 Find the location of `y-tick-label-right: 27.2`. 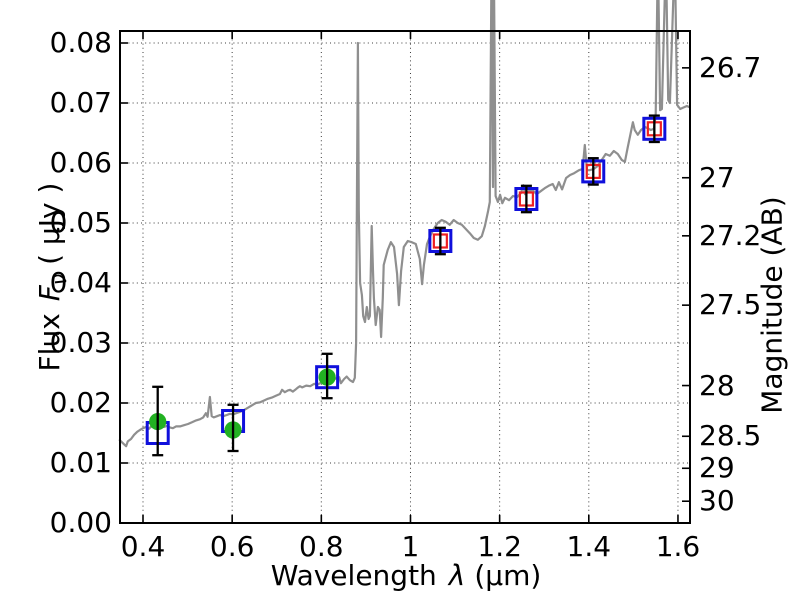

y-tick-label-right: 27.2 is located at coordinates (730, 235).